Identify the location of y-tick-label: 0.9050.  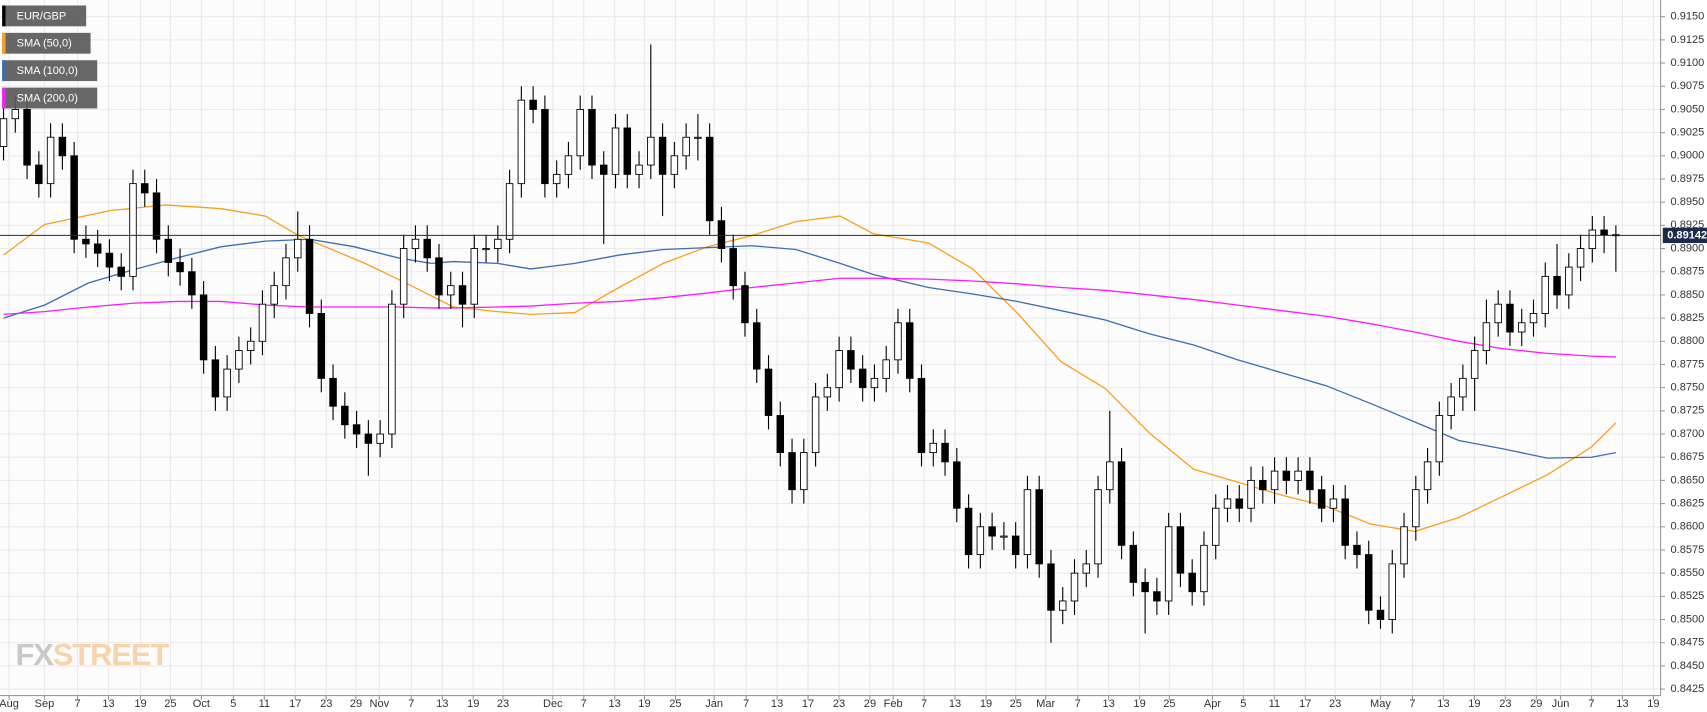
(1688, 109).